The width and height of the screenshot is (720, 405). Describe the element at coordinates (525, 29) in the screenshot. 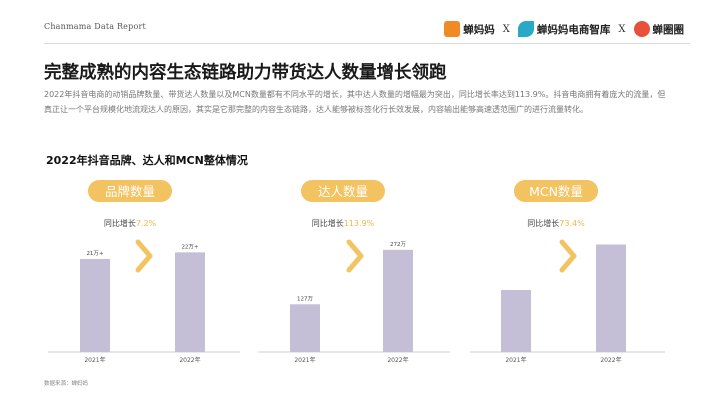

I see `think-tank-logo-icon` at that location.